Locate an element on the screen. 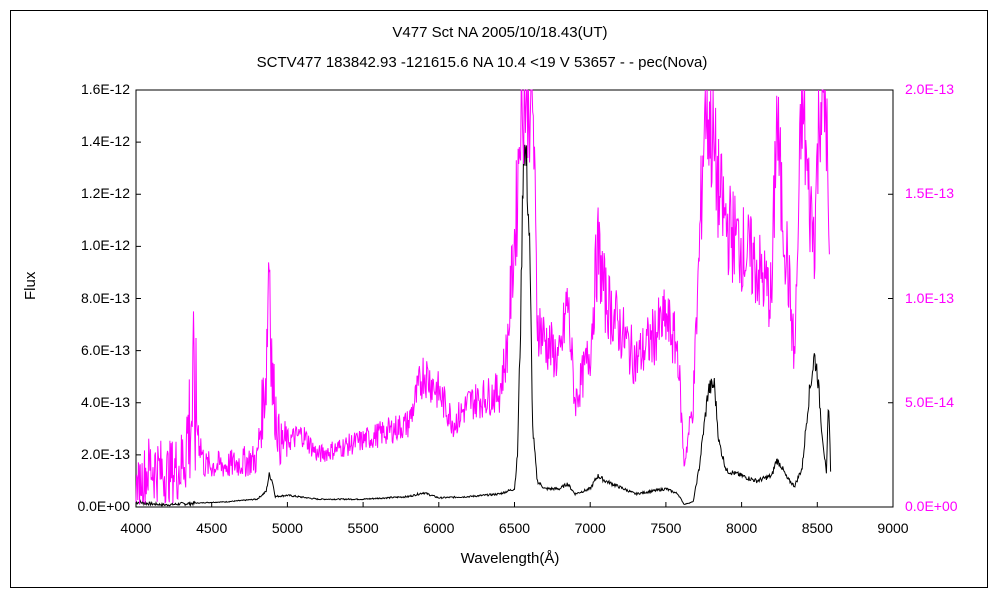  y2-tick-label: 1.5E-13 is located at coordinates (930, 193).